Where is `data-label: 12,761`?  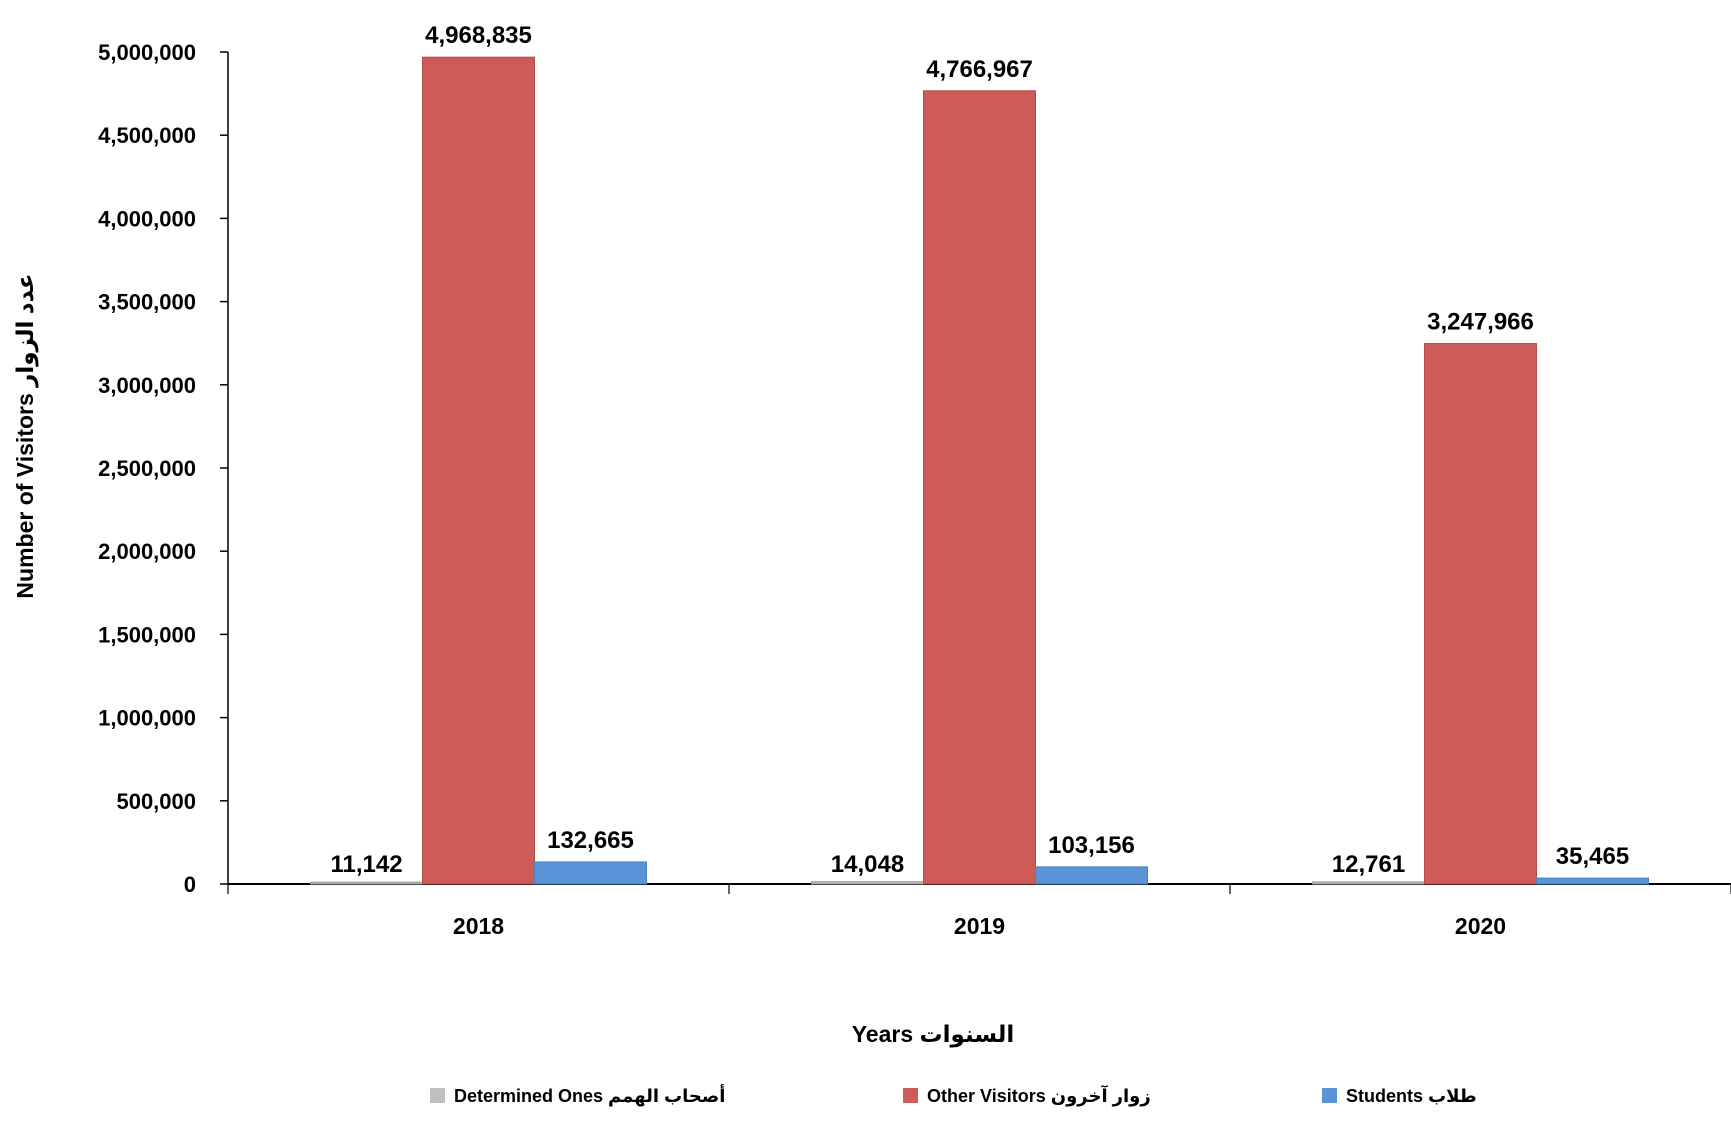 data-label: 12,761 is located at coordinates (1368, 864).